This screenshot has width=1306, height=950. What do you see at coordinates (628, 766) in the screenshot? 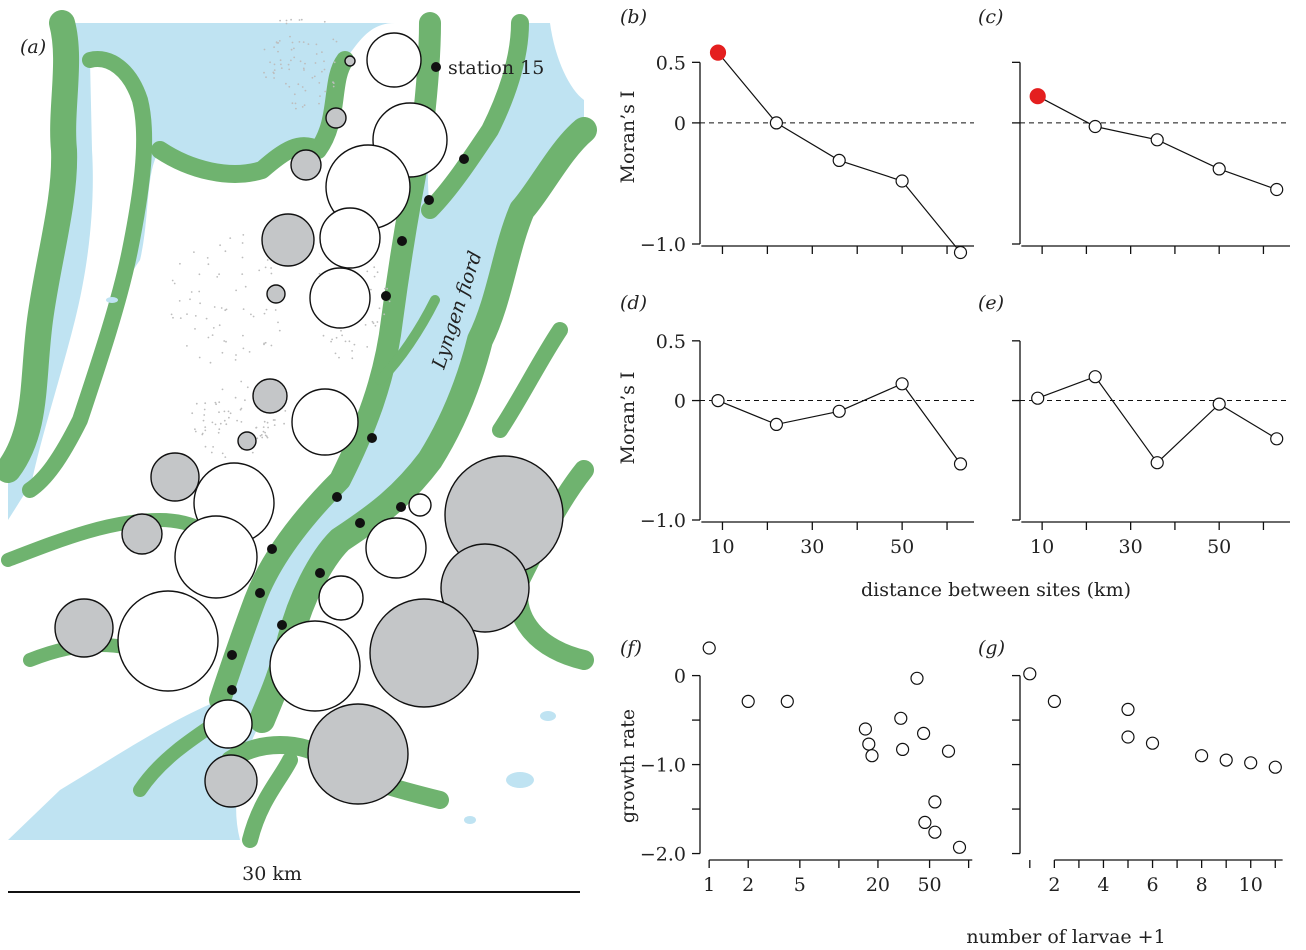
I see `ylabel-growth-rate: growth rate` at bounding box center [628, 766].